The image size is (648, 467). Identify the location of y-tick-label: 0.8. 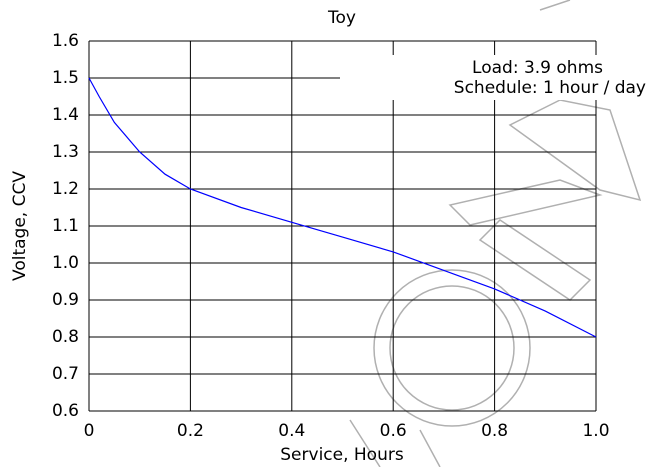
(65, 337).